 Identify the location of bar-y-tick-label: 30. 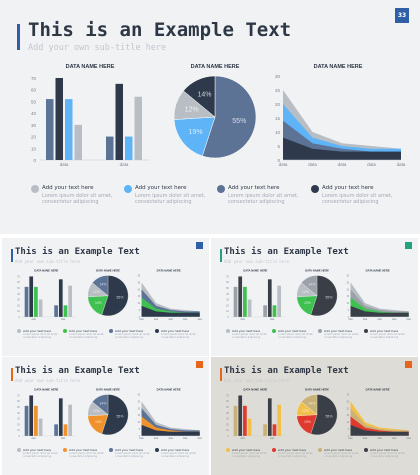
(34, 125).